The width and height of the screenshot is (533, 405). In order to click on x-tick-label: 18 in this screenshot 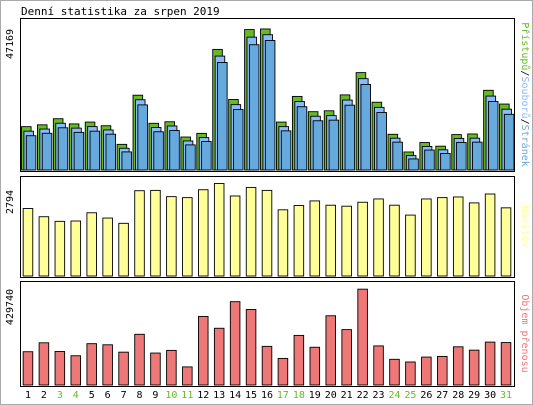, I will do `click(299, 395)`.